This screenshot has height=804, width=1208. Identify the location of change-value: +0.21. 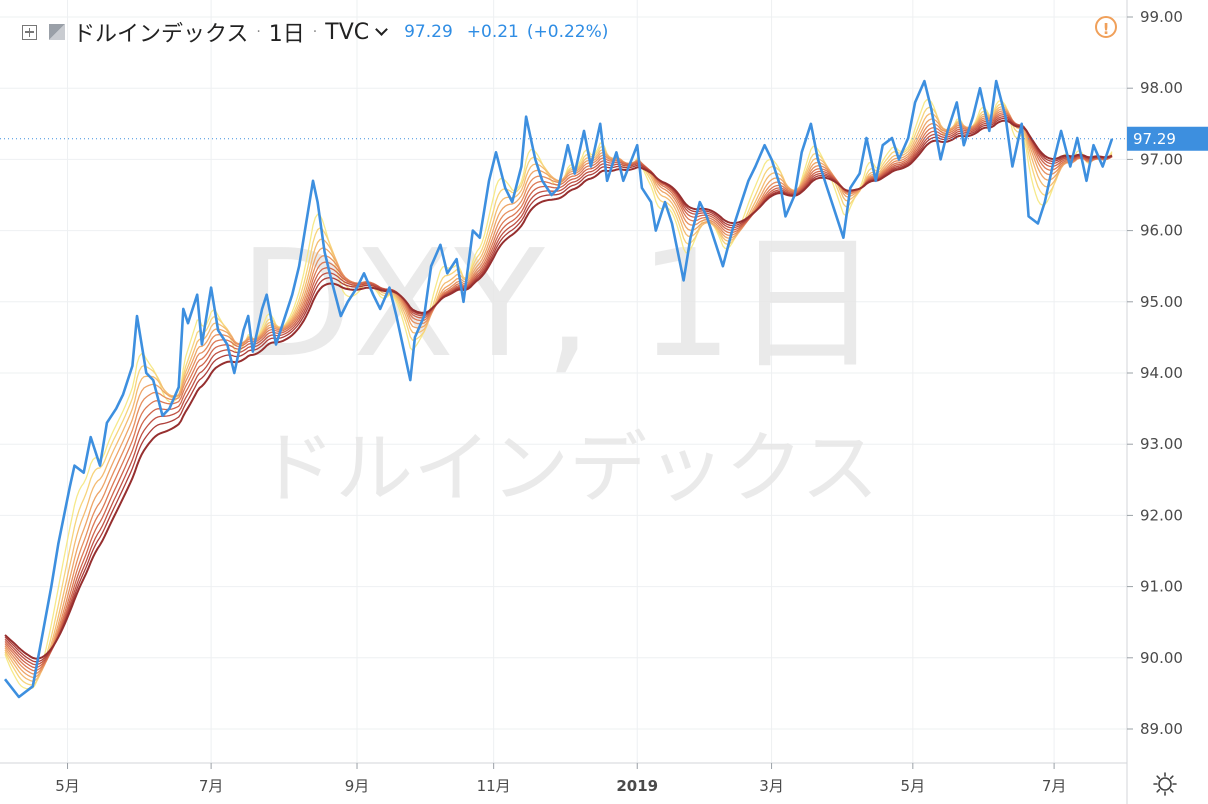
(492, 32).